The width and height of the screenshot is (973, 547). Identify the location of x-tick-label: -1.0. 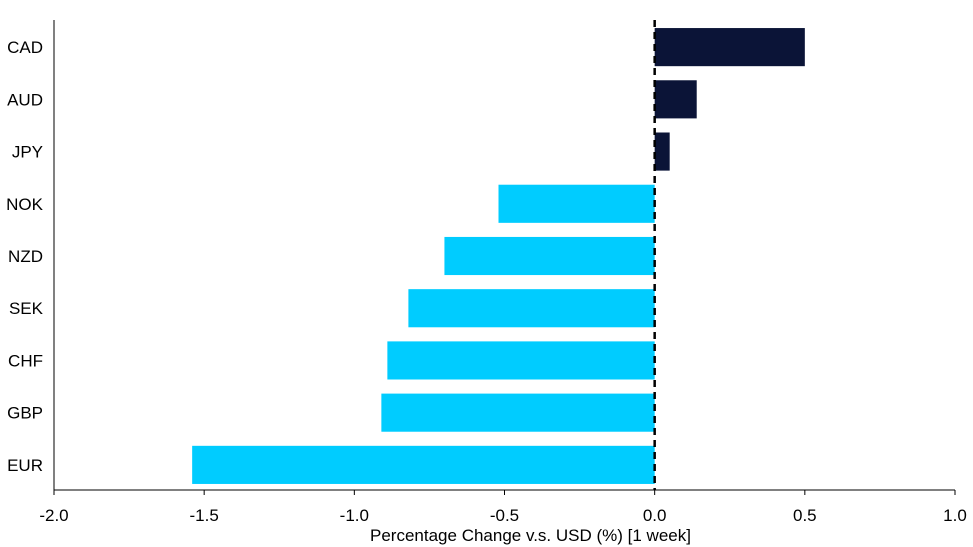
(354, 515).